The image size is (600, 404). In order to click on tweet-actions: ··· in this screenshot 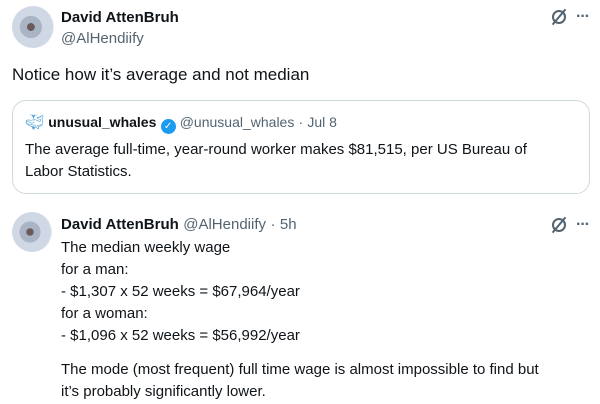, I will do `click(571, 16)`.